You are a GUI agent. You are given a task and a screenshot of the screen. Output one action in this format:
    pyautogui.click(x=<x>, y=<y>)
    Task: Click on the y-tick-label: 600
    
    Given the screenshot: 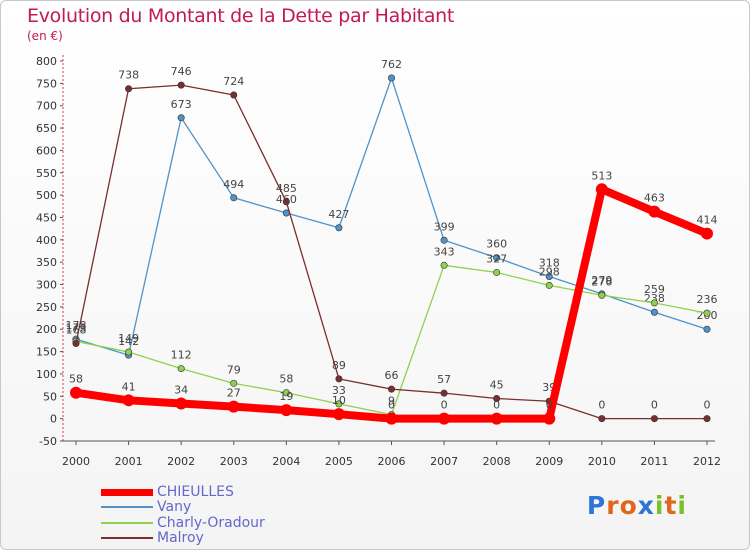 What is the action you would take?
    pyautogui.click(x=46, y=150)
    